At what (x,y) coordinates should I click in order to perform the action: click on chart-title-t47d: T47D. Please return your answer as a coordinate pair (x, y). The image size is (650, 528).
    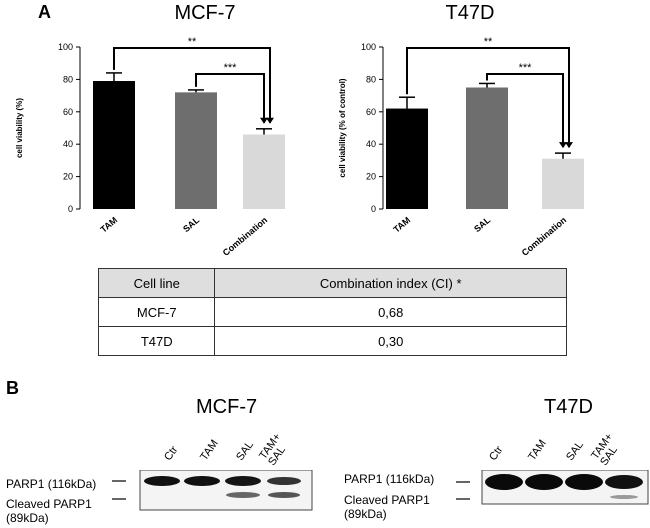
    Looking at the image, I should click on (470, 13).